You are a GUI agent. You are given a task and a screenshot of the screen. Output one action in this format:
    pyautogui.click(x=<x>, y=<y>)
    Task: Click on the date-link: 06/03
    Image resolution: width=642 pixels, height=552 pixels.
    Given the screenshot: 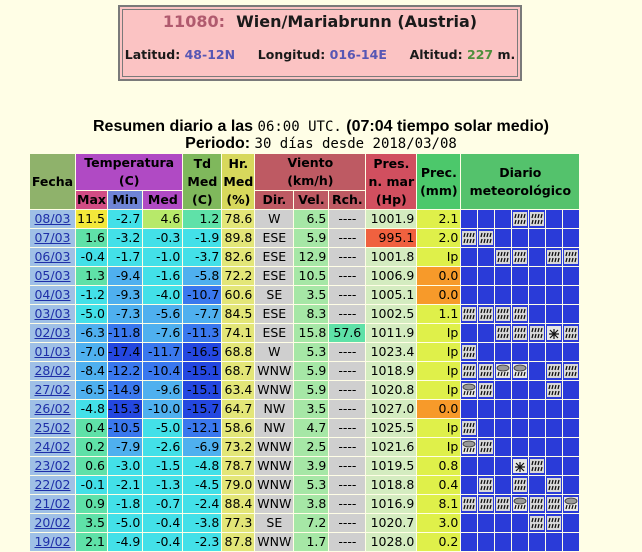 What is the action you would take?
    pyautogui.click(x=52, y=256)
    